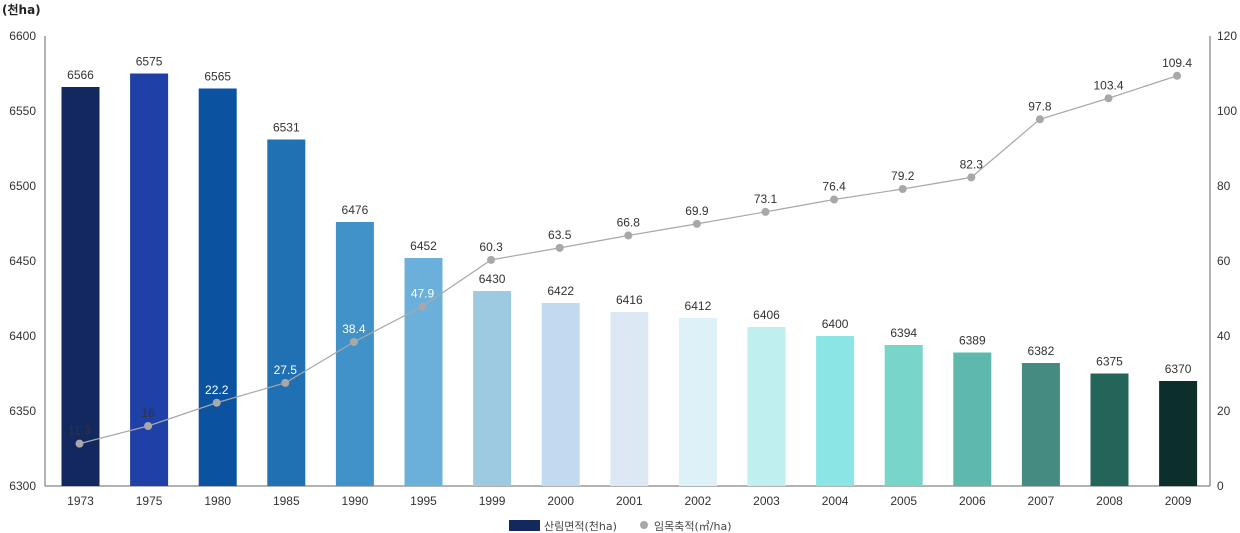 This screenshot has height=533, width=1240. Describe the element at coordinates (560, 235) in the screenshot. I see `line-value-label: 63.5` at that location.